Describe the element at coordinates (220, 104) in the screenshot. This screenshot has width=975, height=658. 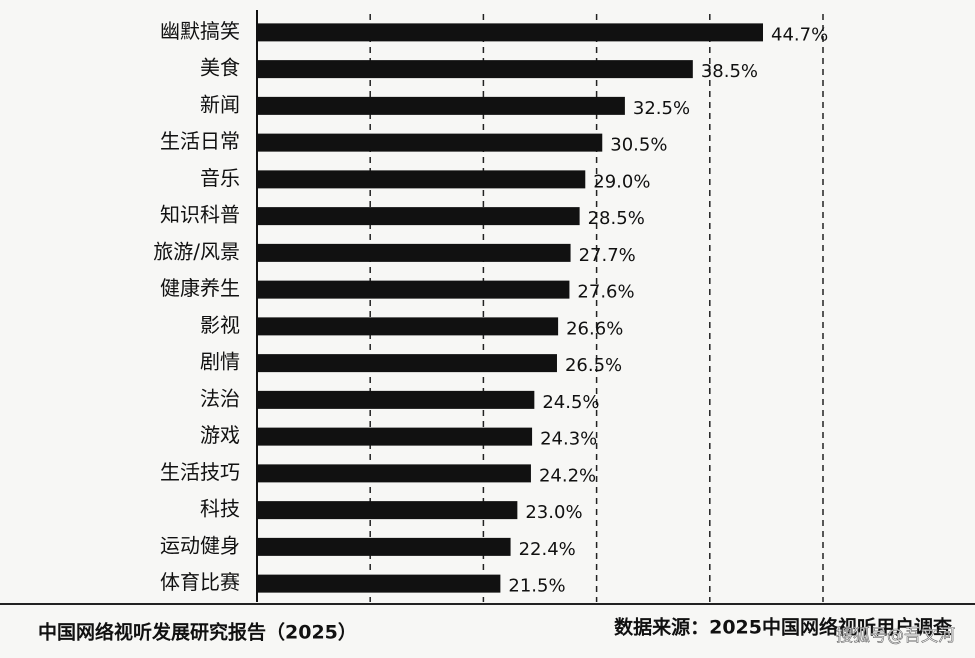
I see `category-label: 新闻` at that location.